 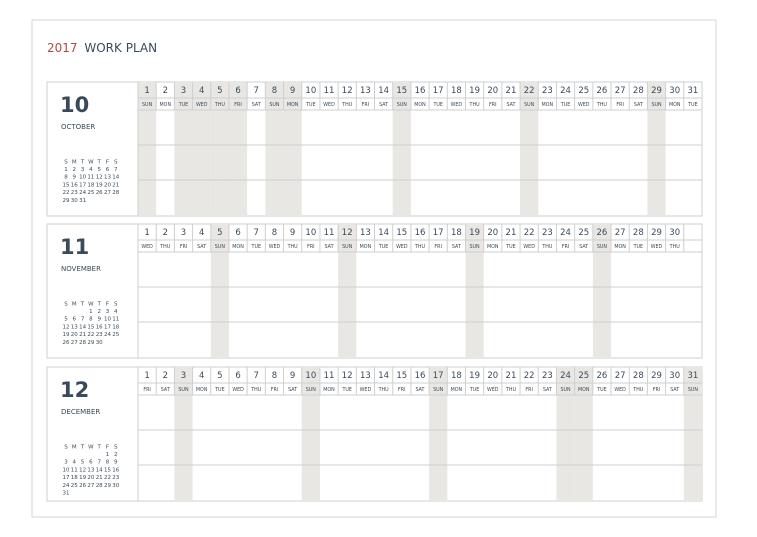 What do you see at coordinates (107, 327) in the screenshot?
I see `mini-day: 17` at bounding box center [107, 327].